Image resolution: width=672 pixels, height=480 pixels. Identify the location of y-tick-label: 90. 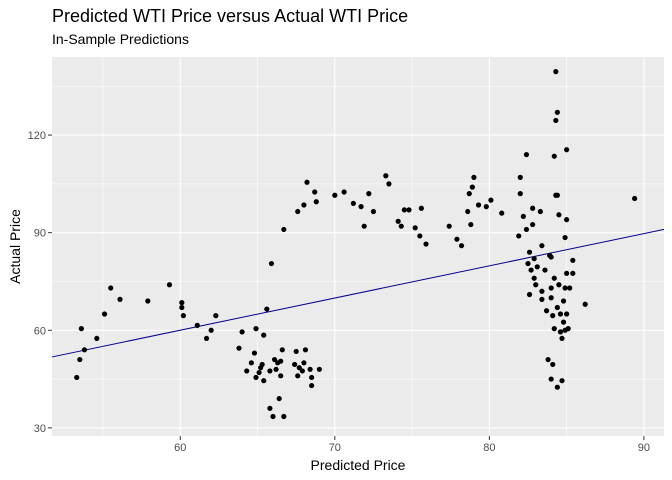
(40, 234).